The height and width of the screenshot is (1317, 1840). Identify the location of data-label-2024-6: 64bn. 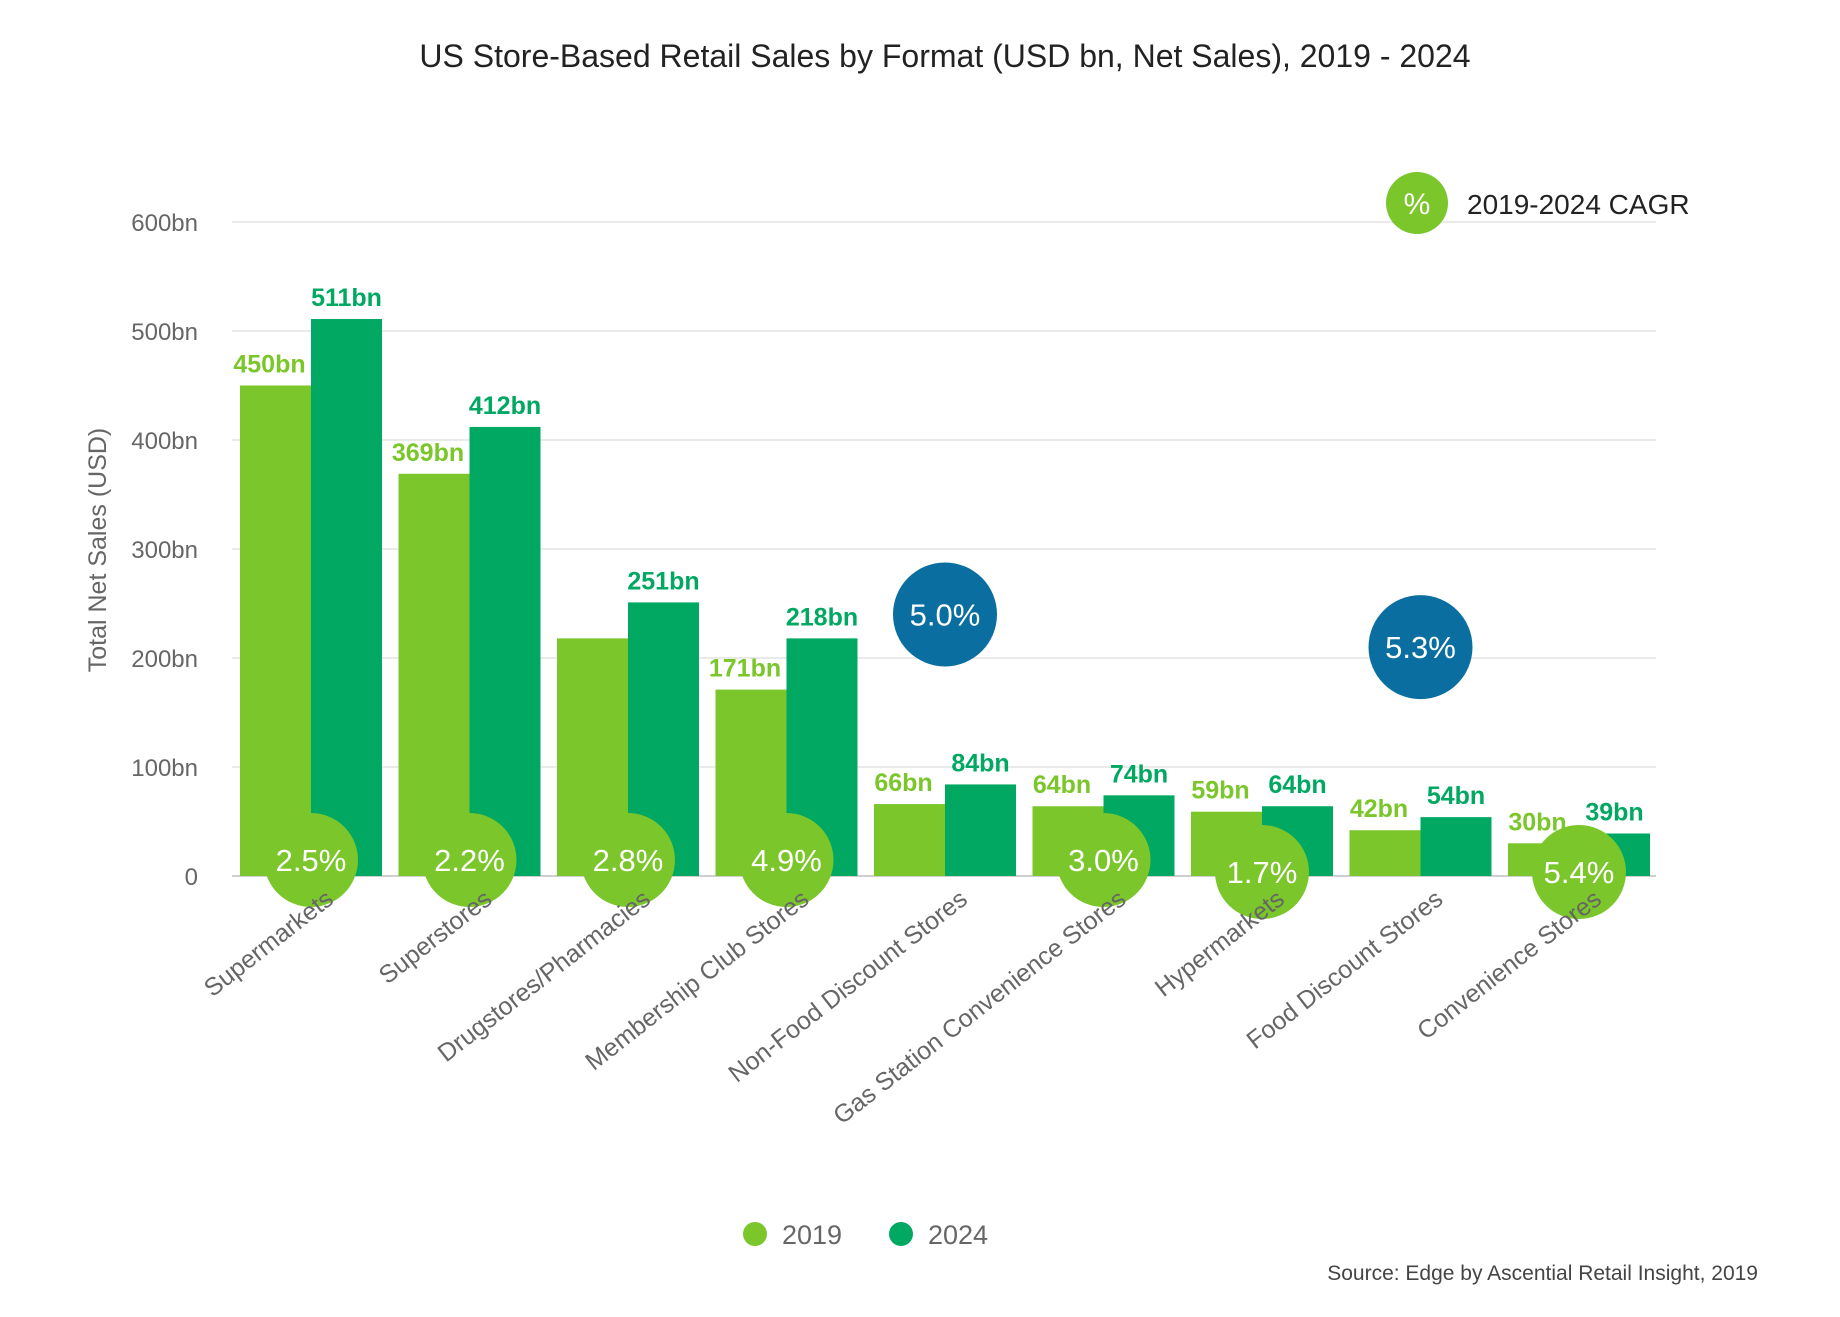
(1297, 785).